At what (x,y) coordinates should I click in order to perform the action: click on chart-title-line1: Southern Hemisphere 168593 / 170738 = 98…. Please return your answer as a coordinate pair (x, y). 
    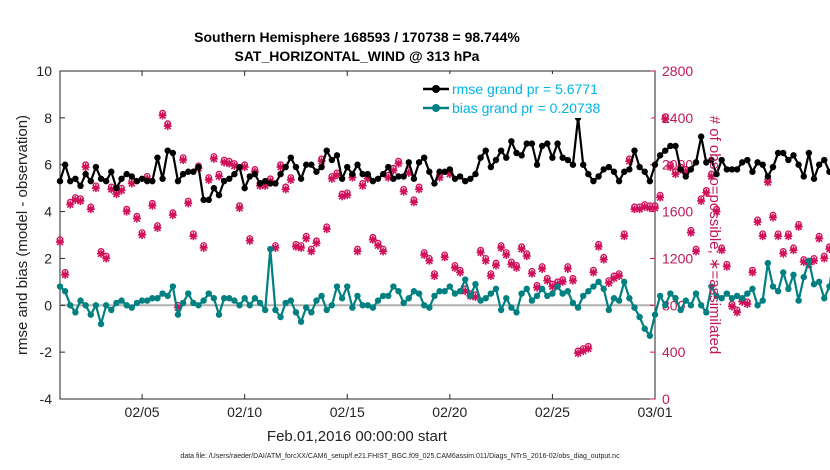
    Looking at the image, I should click on (357, 37).